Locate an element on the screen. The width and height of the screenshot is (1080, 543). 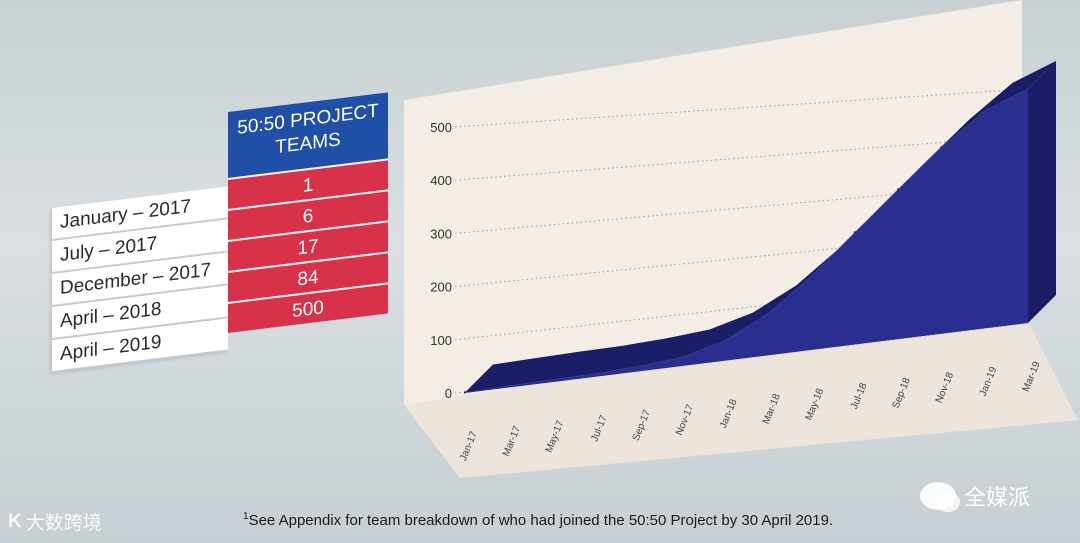
watermark-logo-icon: K is located at coordinates (15, 521).